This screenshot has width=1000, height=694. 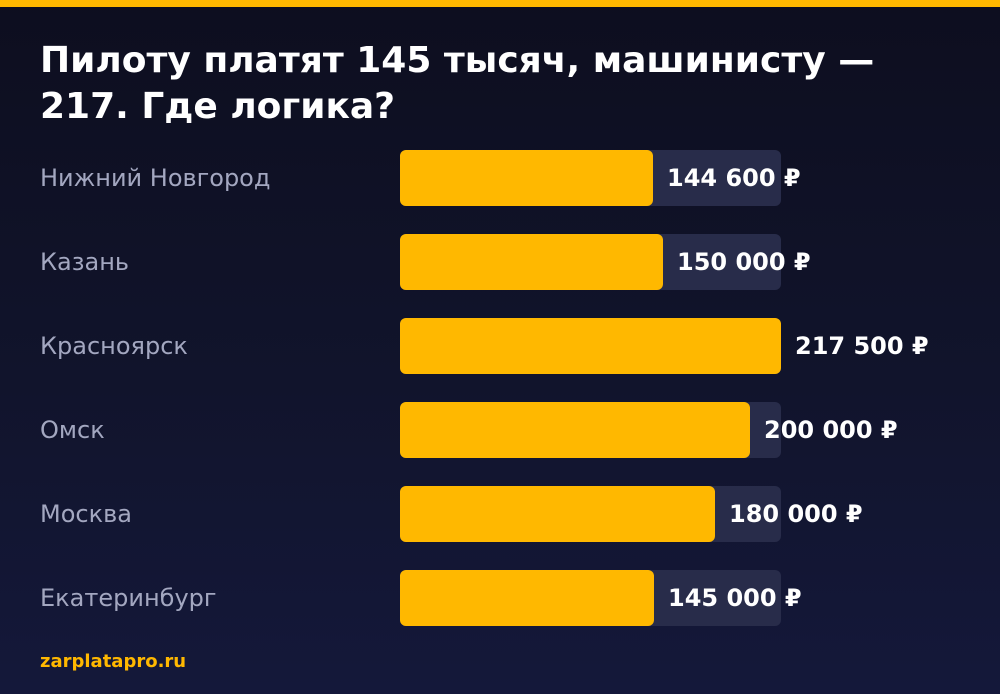 I want to click on value-label: 145 000 ₽, so click(x=735, y=598).